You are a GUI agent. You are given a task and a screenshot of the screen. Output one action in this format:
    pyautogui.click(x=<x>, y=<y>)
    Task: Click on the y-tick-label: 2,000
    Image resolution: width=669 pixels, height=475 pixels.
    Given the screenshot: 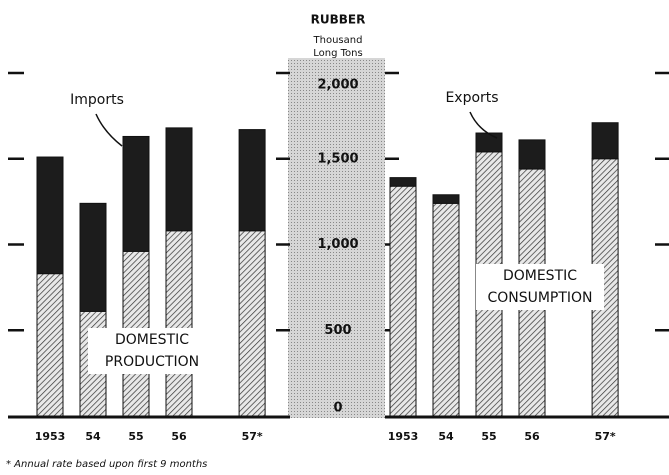 What is the action you would take?
    pyautogui.click(x=337, y=85)
    